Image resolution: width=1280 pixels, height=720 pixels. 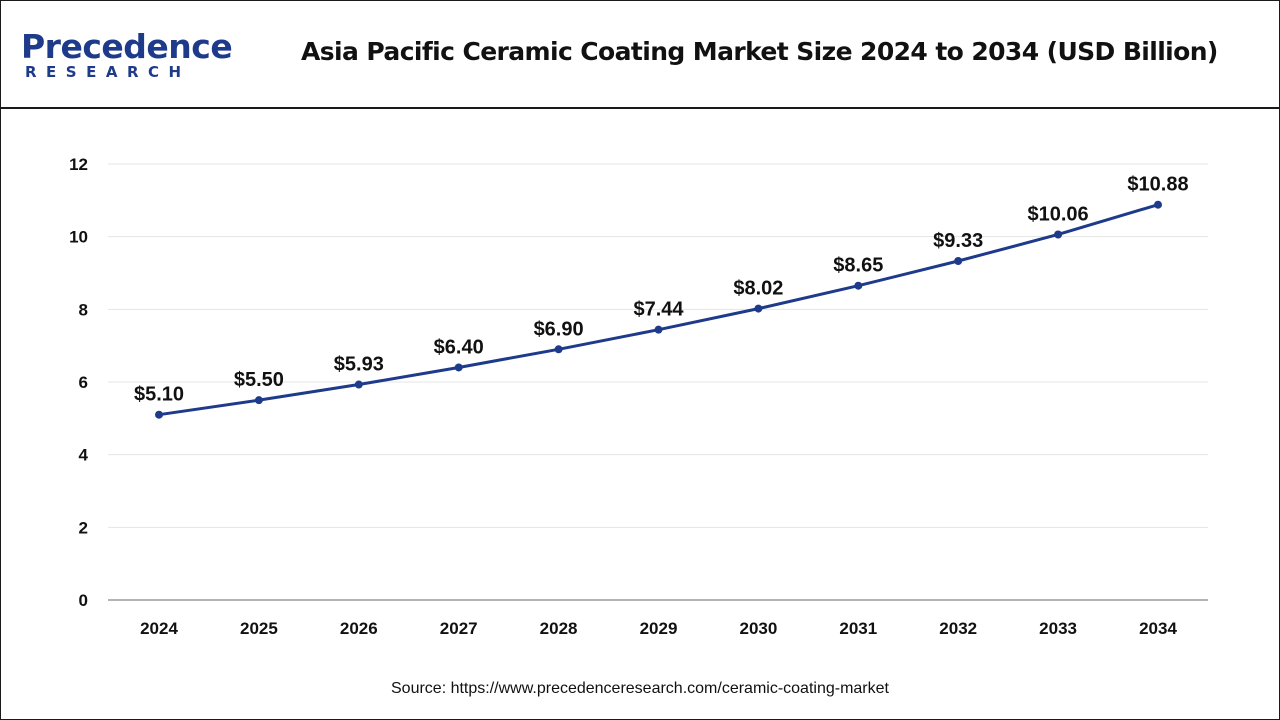 What do you see at coordinates (83, 600) in the screenshot?
I see `y-tick-label: 0` at bounding box center [83, 600].